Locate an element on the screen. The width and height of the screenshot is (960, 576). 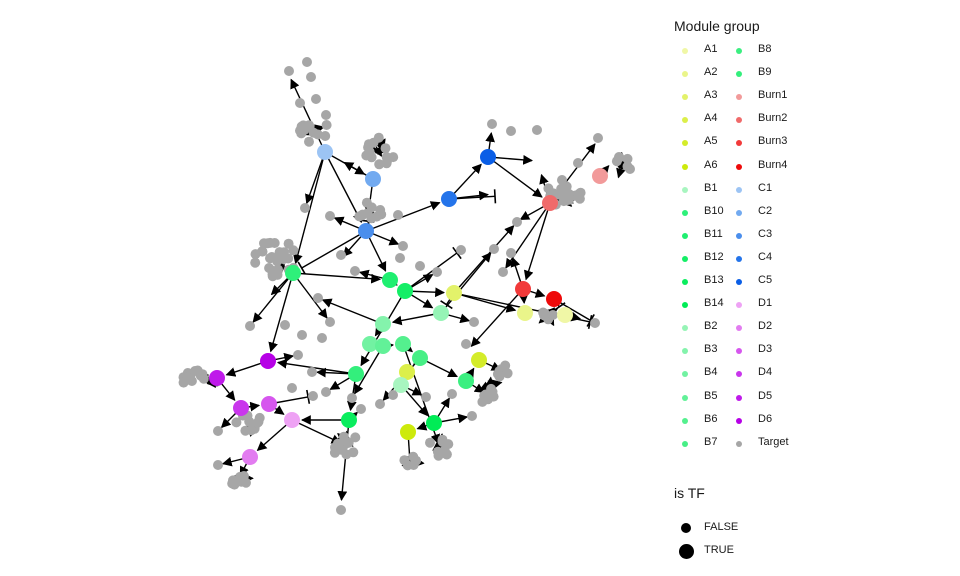
tf-node-a6 is located at coordinates (408, 432).